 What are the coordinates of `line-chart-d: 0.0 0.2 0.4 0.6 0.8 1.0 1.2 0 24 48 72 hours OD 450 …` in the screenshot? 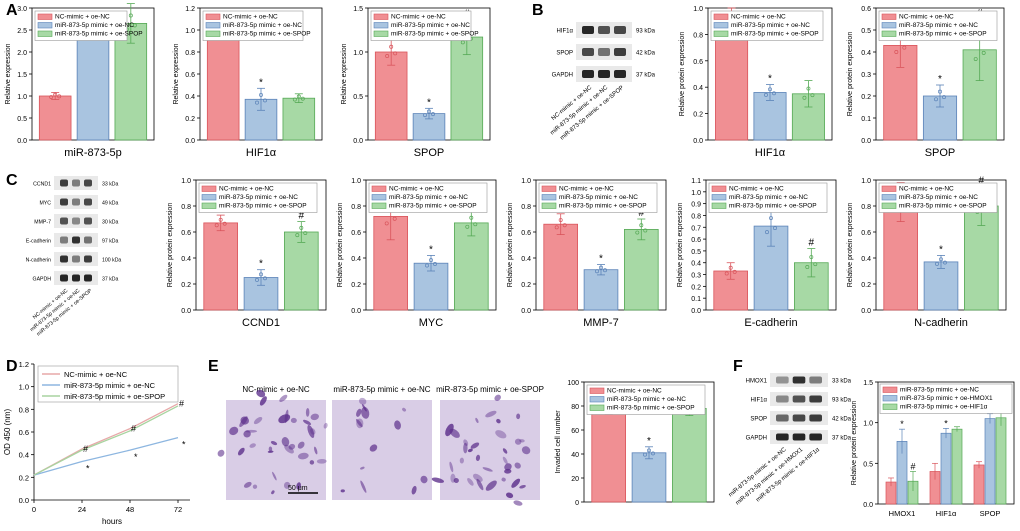 It's located at (96, 443).